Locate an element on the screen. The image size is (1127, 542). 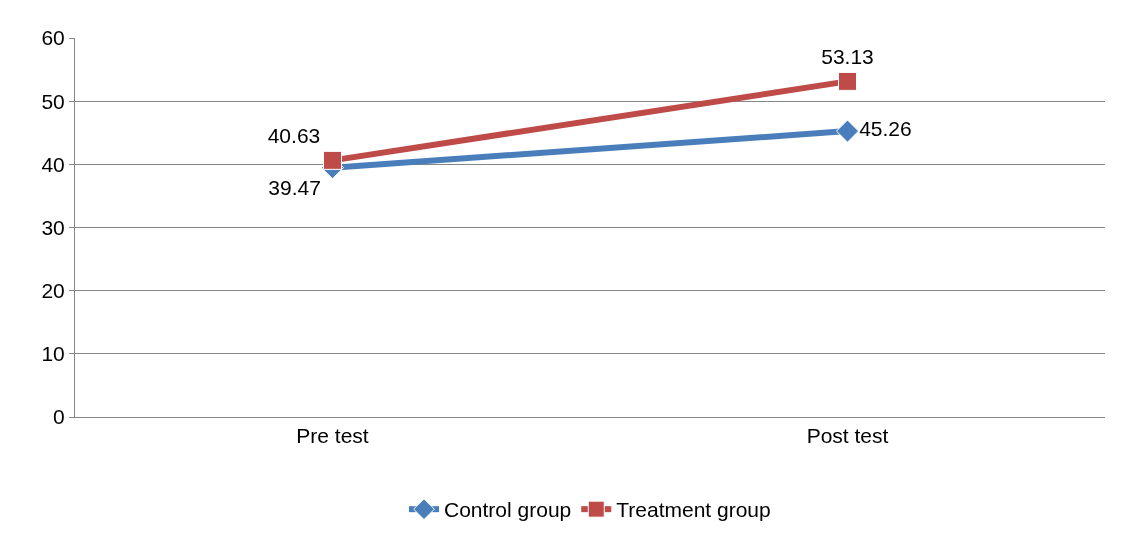
data-label: 40.63 is located at coordinates (294, 135).